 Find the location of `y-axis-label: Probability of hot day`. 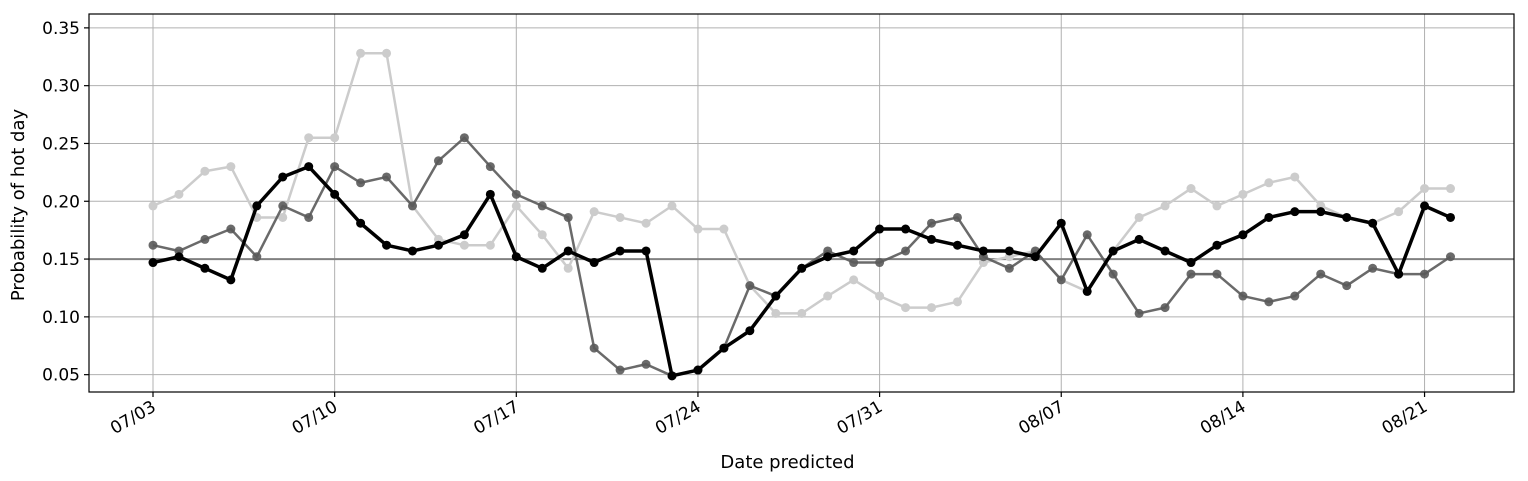

y-axis-label: Probability of hot day is located at coordinates (18, 205).